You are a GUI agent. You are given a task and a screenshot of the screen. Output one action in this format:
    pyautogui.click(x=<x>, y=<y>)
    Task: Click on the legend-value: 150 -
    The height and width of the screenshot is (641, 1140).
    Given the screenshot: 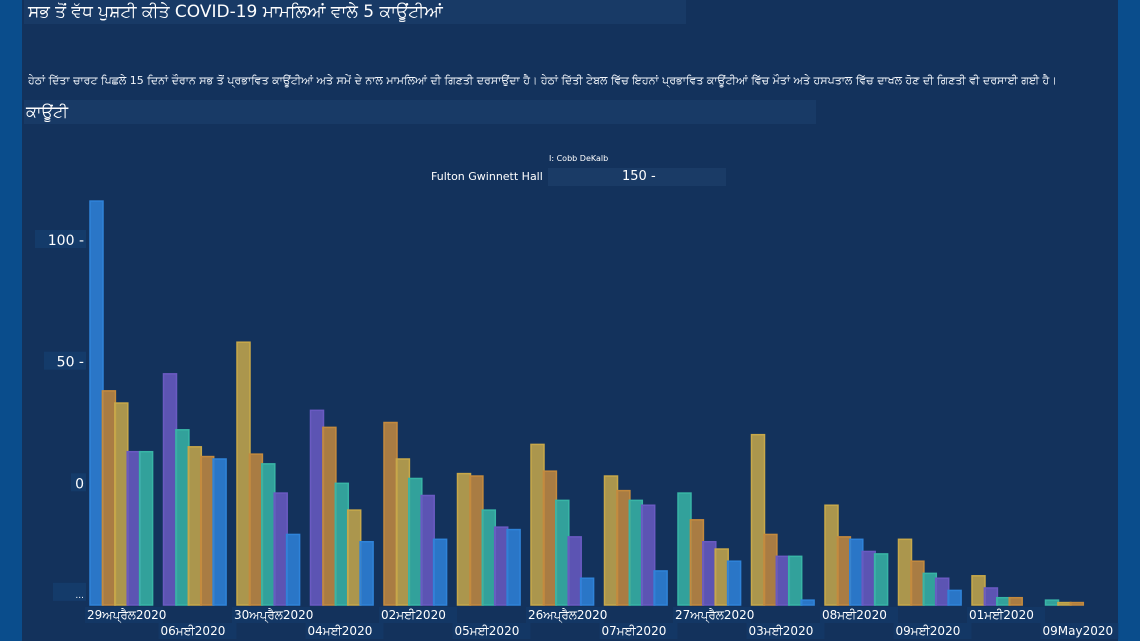 What is the action you would take?
    pyautogui.click(x=639, y=176)
    